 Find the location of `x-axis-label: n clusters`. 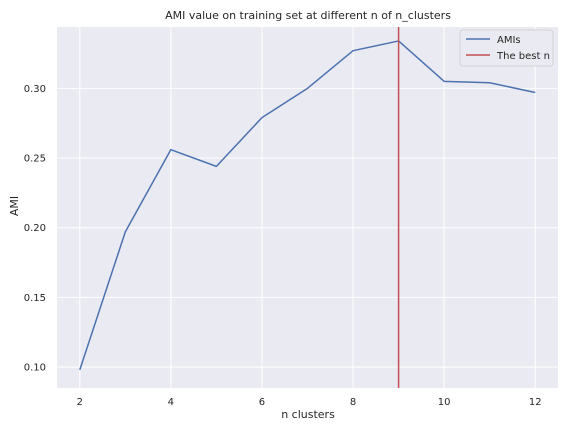

x-axis-label: n clusters is located at coordinates (308, 414).